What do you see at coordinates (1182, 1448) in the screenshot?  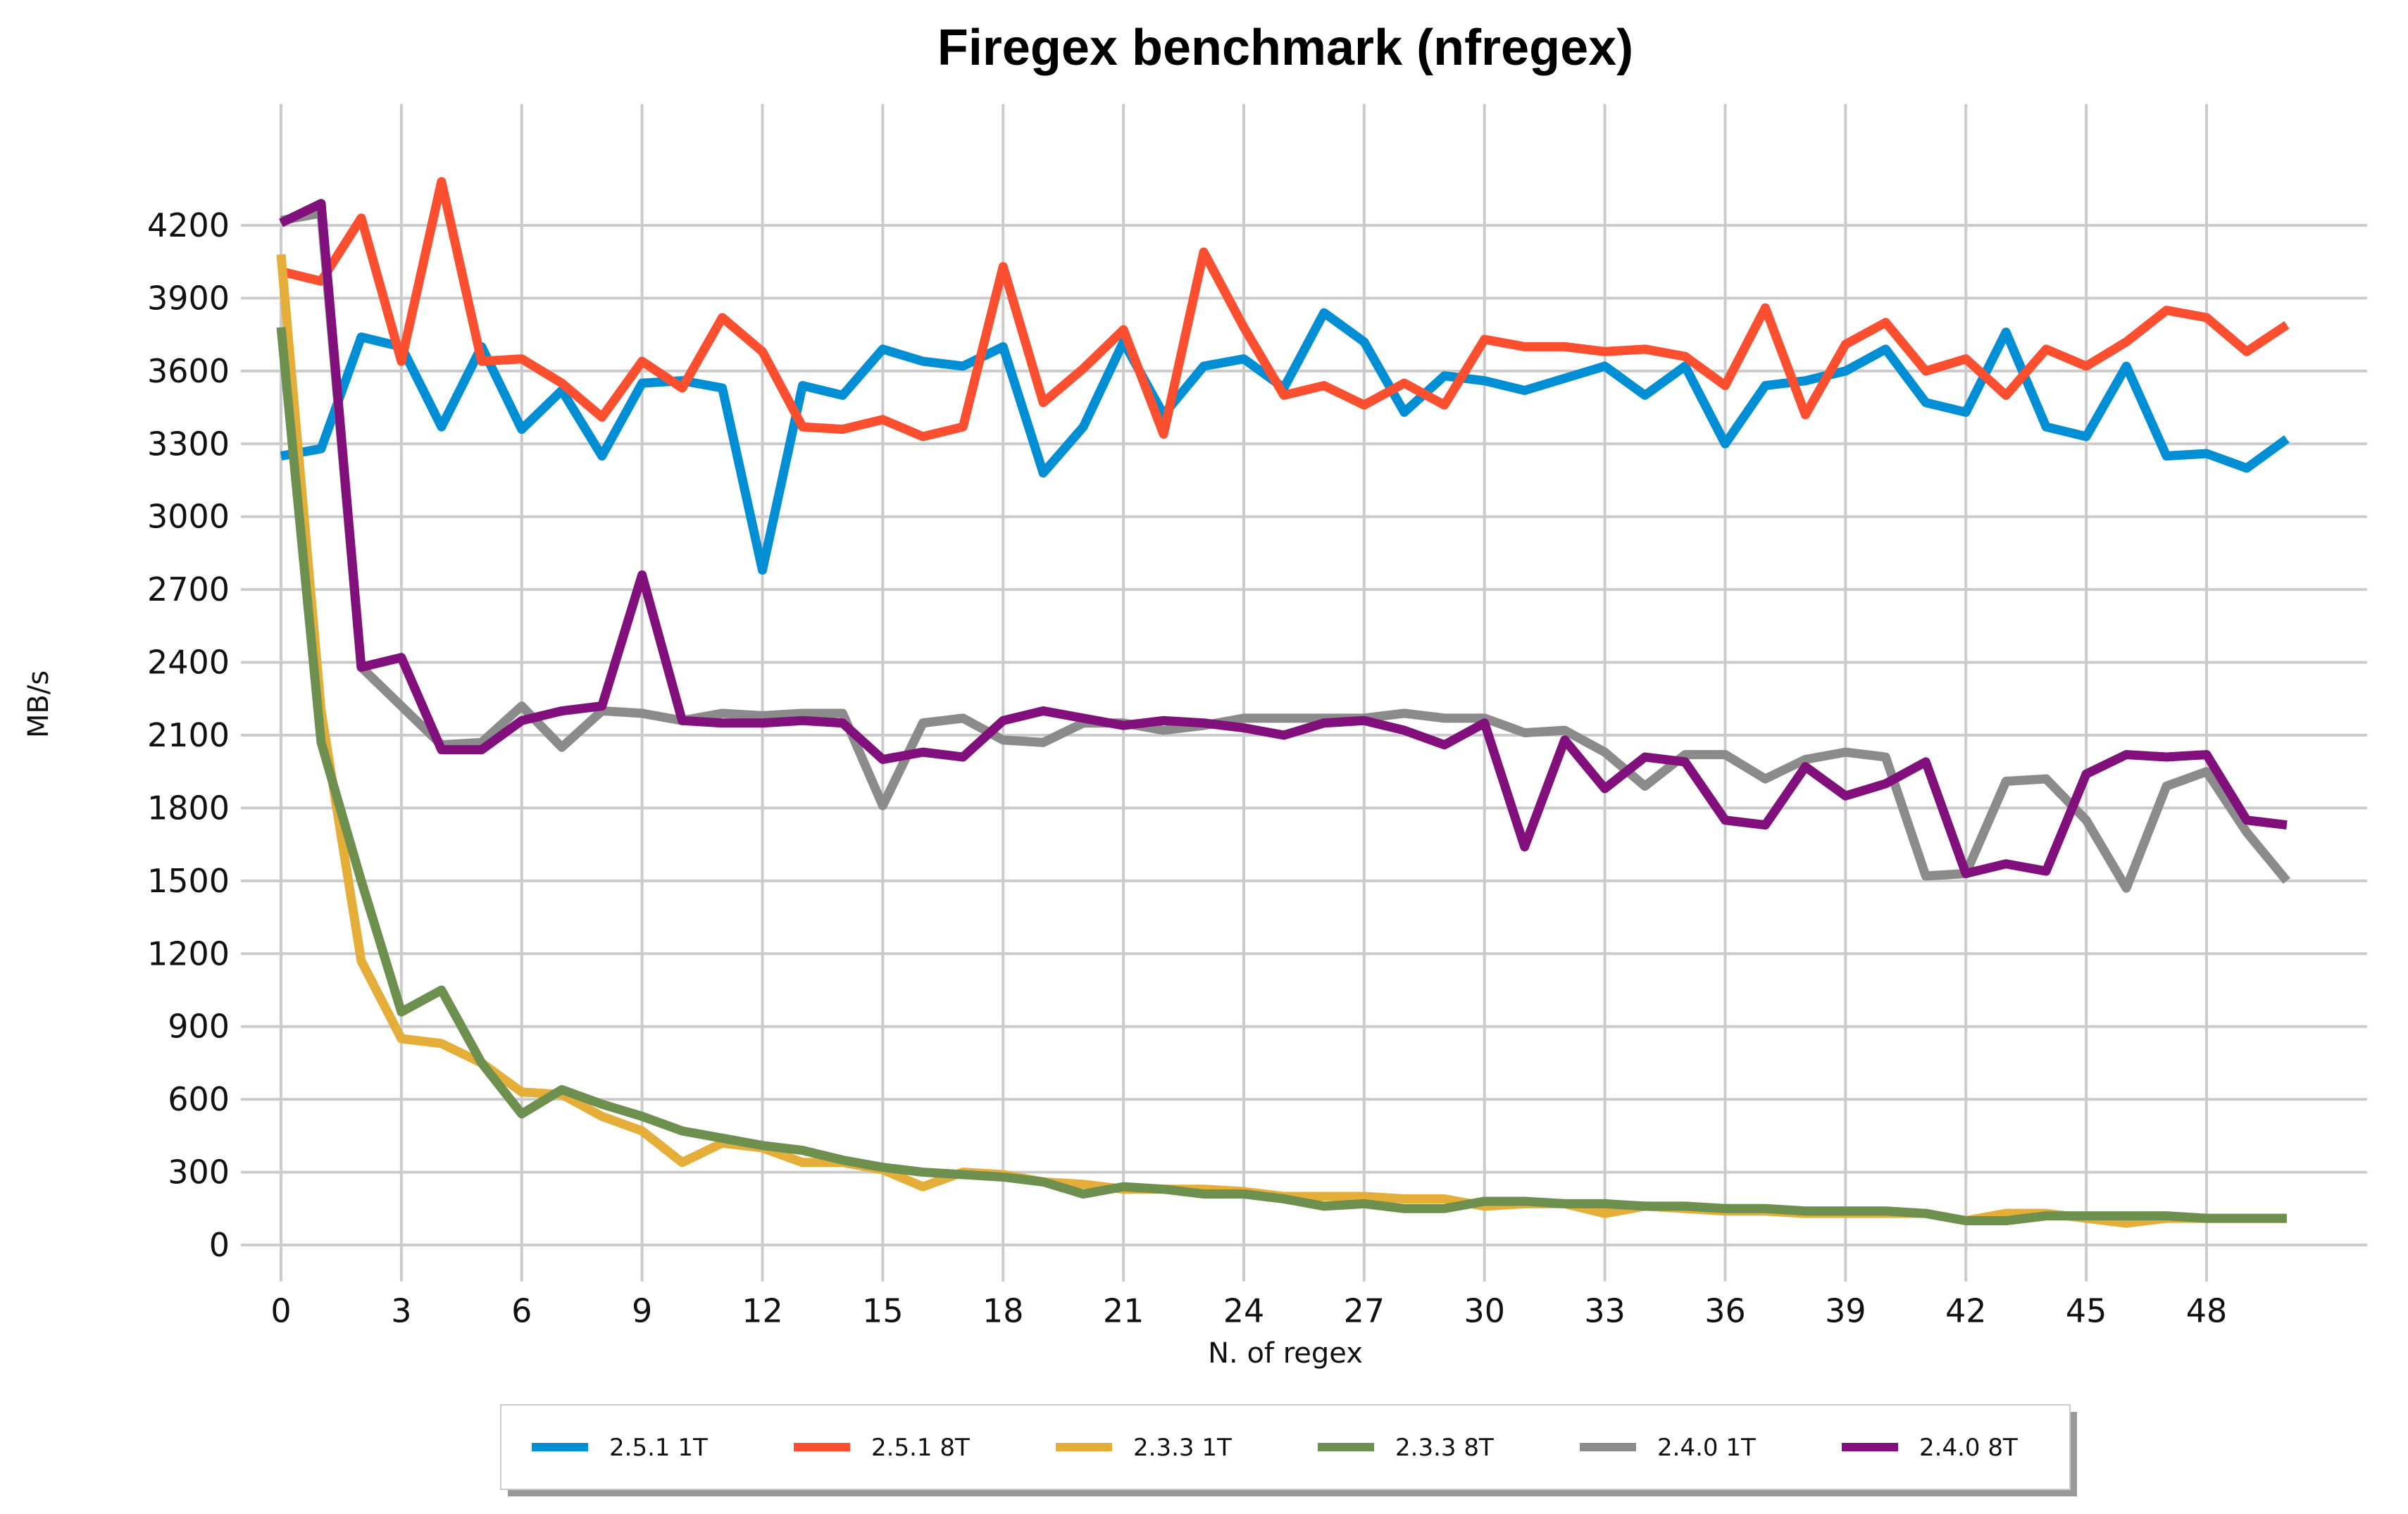 I see `legend-label: 2.3.3 1T` at bounding box center [1182, 1448].